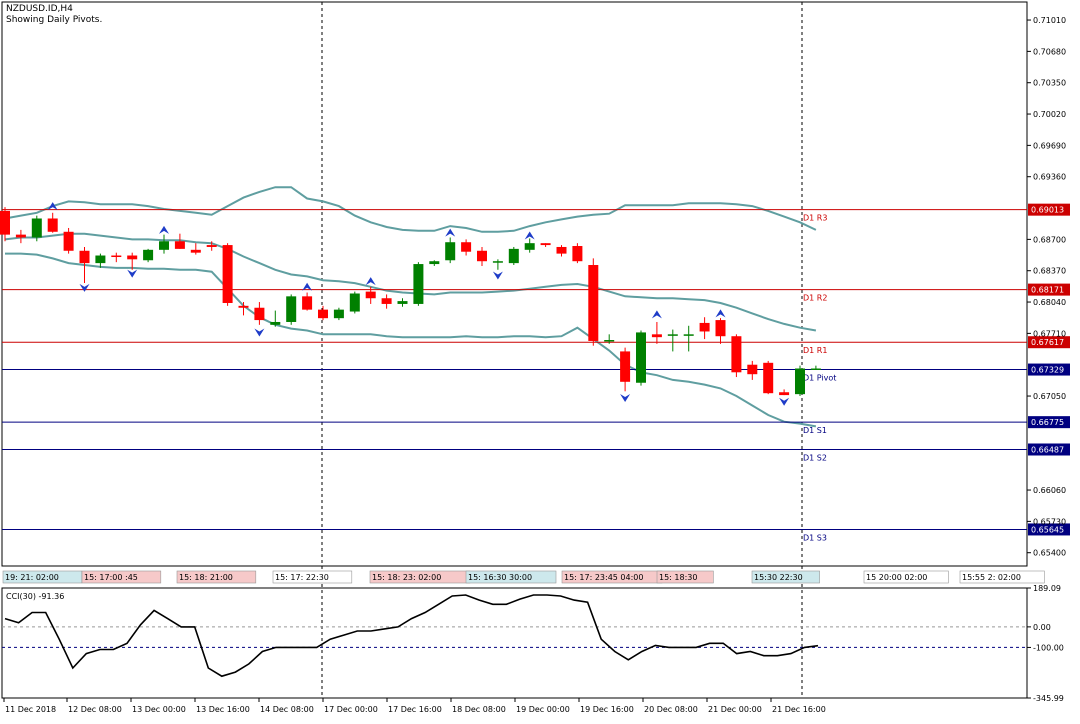 The height and width of the screenshot is (724, 1080). Describe the element at coordinates (815, 350) in the screenshot. I see `pivot-label: D1 R1` at that location.